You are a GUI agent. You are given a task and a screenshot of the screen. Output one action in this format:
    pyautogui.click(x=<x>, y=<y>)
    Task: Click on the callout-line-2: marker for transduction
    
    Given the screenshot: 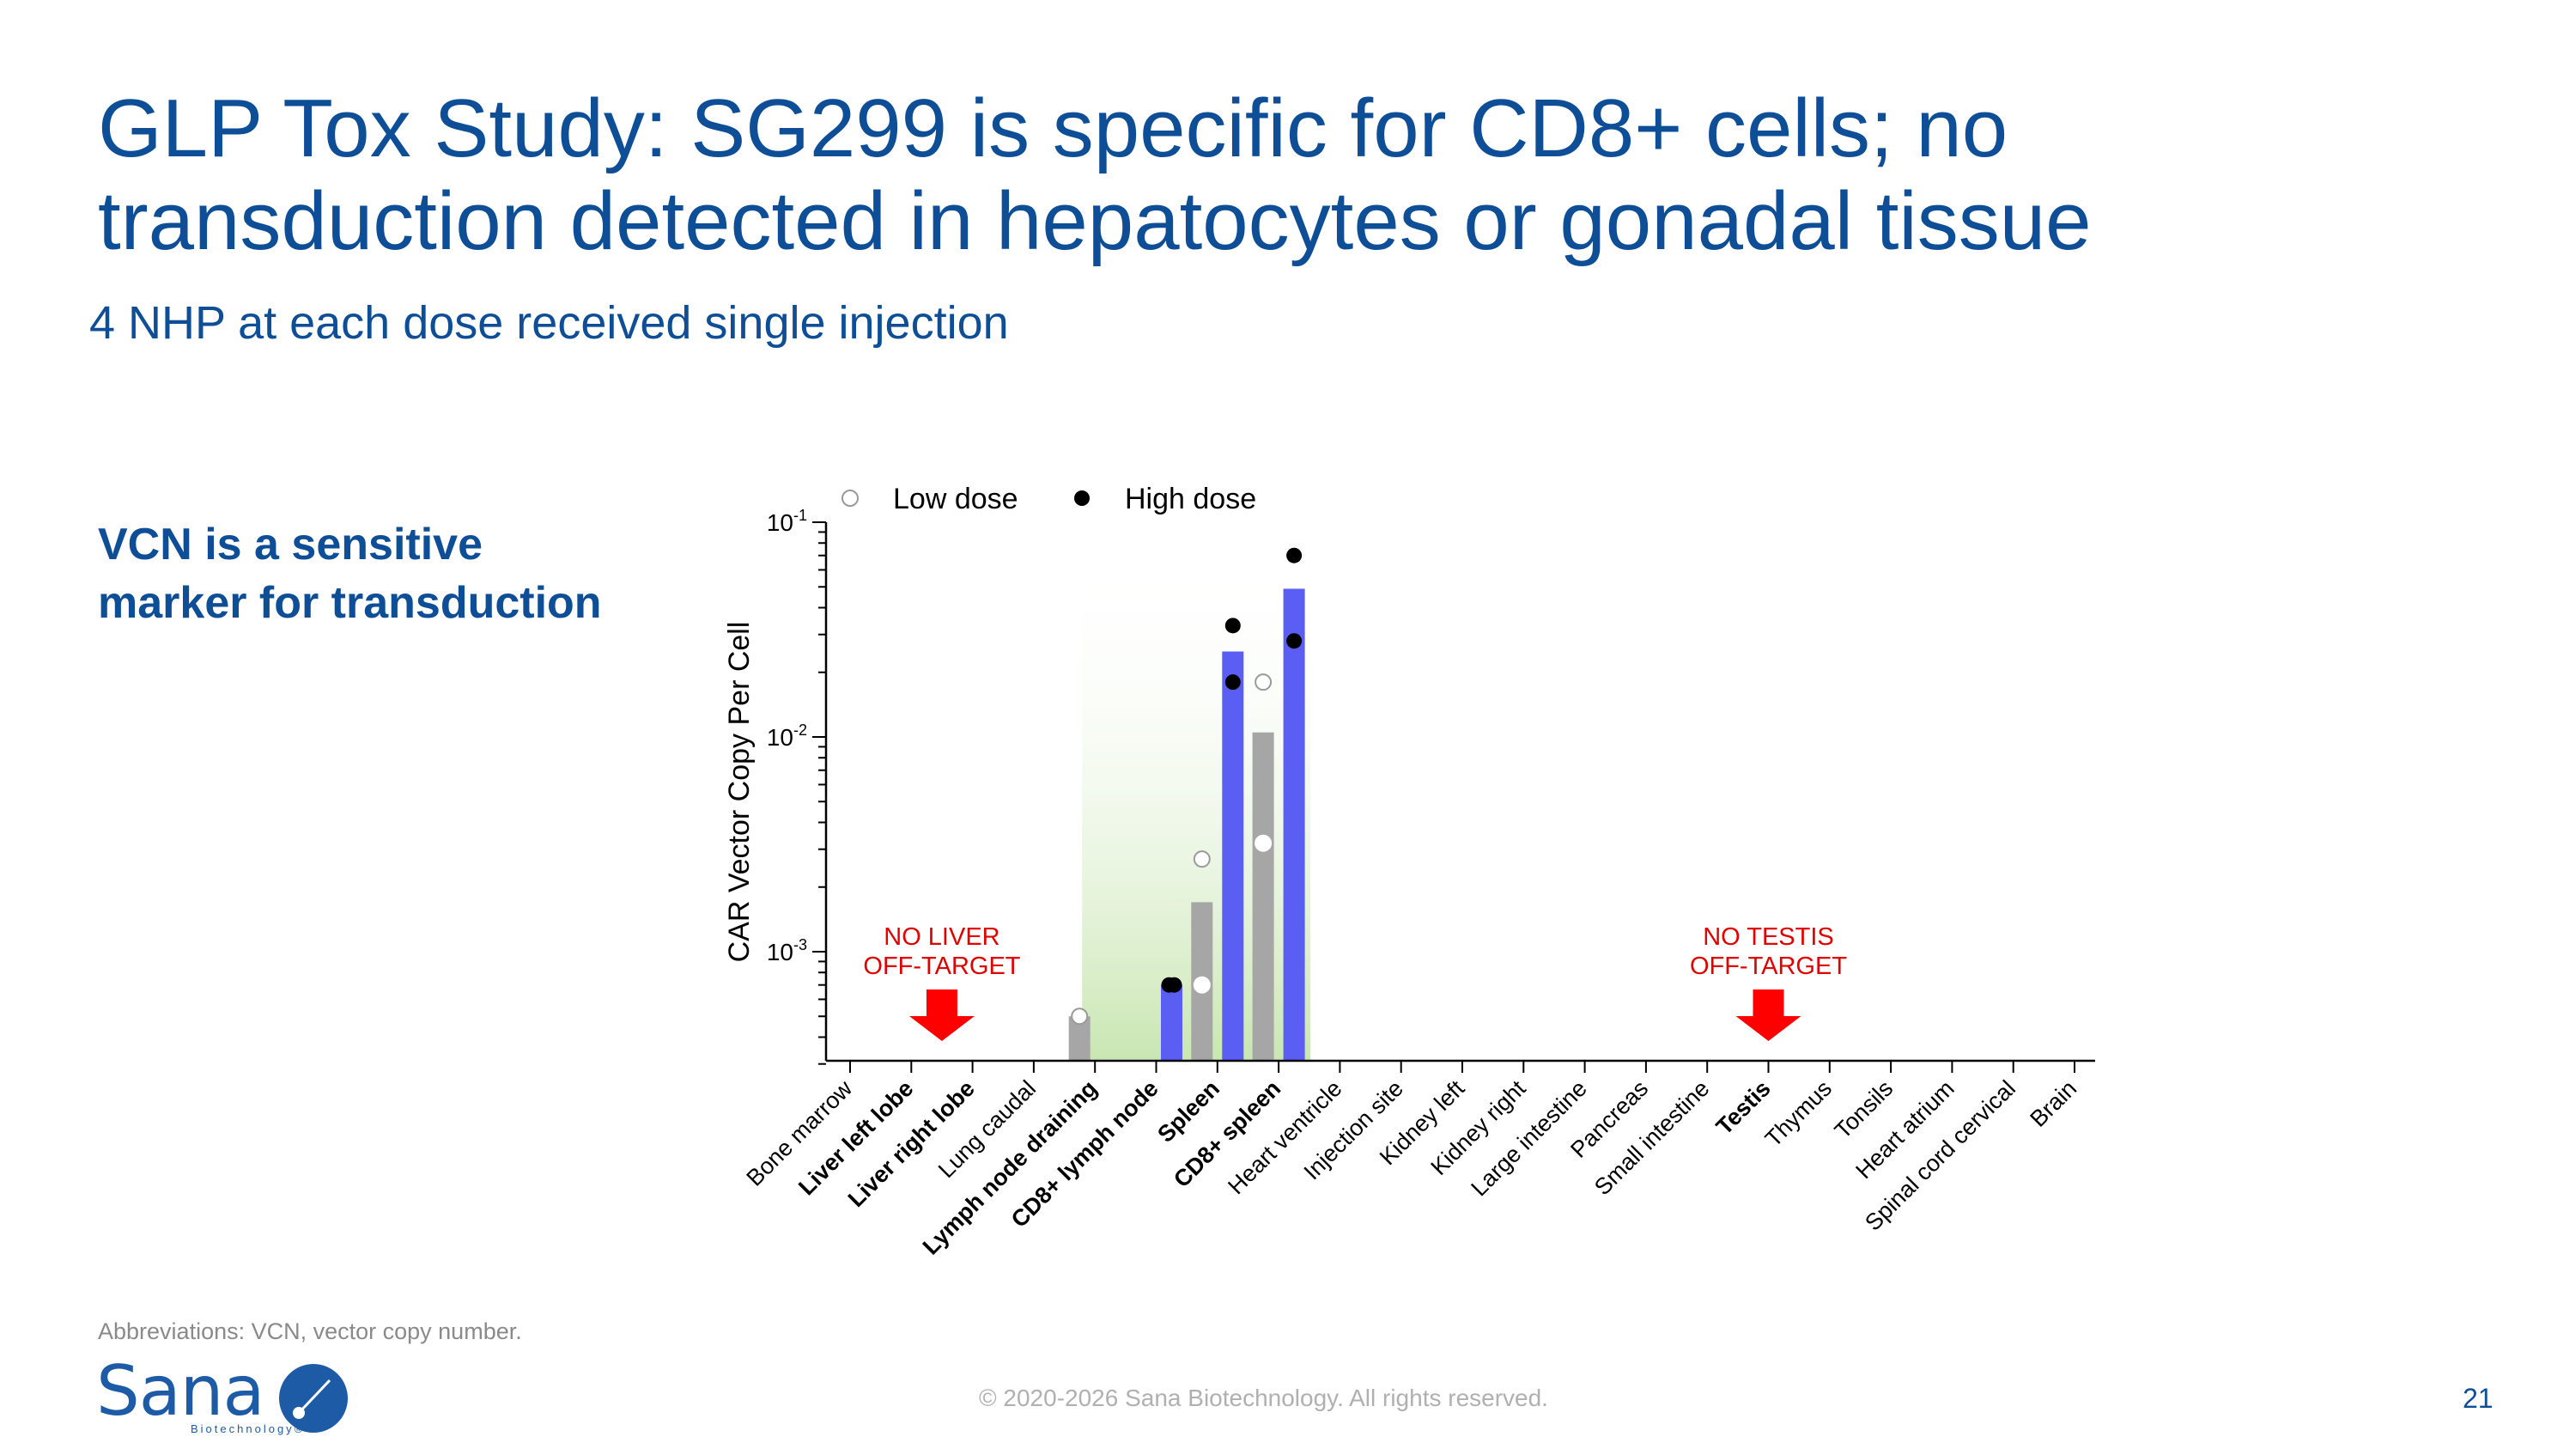 What is the action you would take?
    pyautogui.click(x=350, y=603)
    